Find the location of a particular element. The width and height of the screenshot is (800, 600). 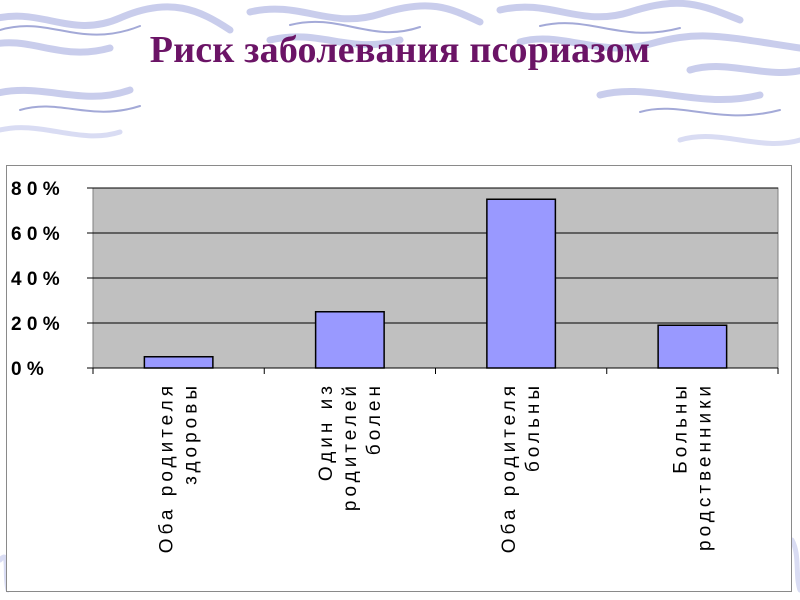

x-category-label: Больны родственники is located at coordinates (692, 466).